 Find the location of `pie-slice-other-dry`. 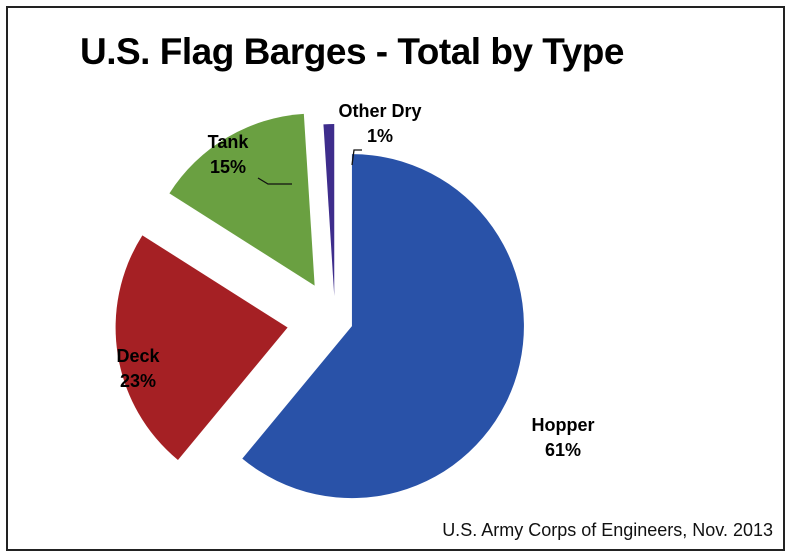

pie-slice-other-dry is located at coordinates (329, 210).